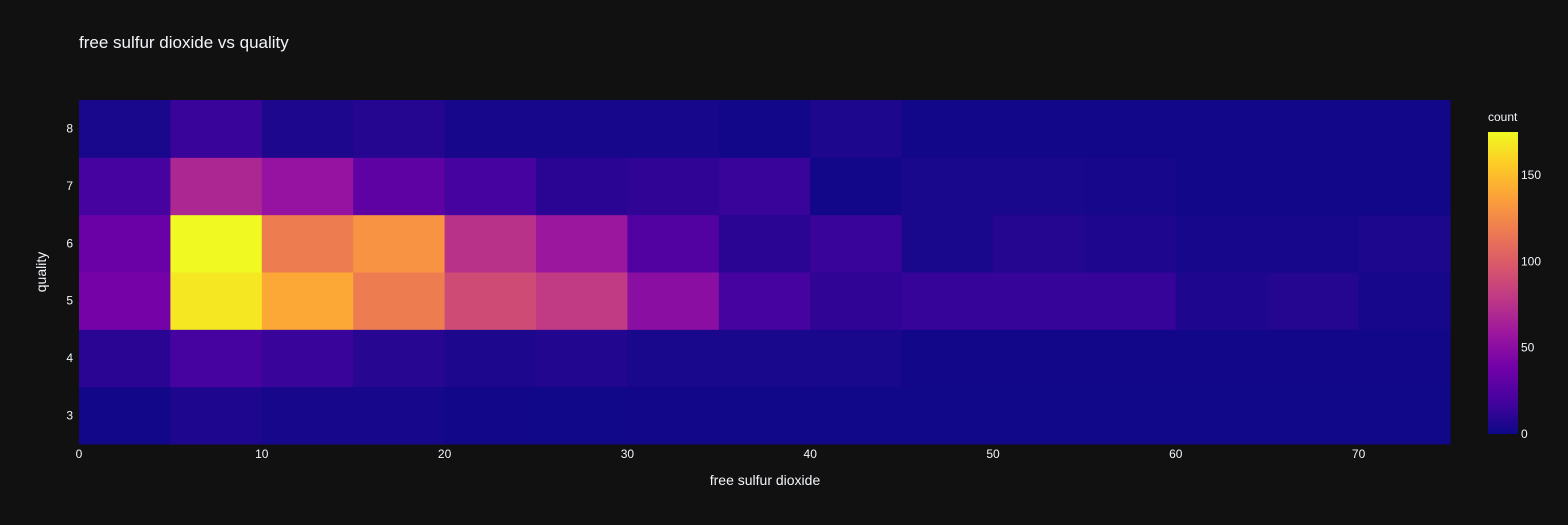  Describe the element at coordinates (79, 454) in the screenshot. I see `x-tick-label: 0` at that location.